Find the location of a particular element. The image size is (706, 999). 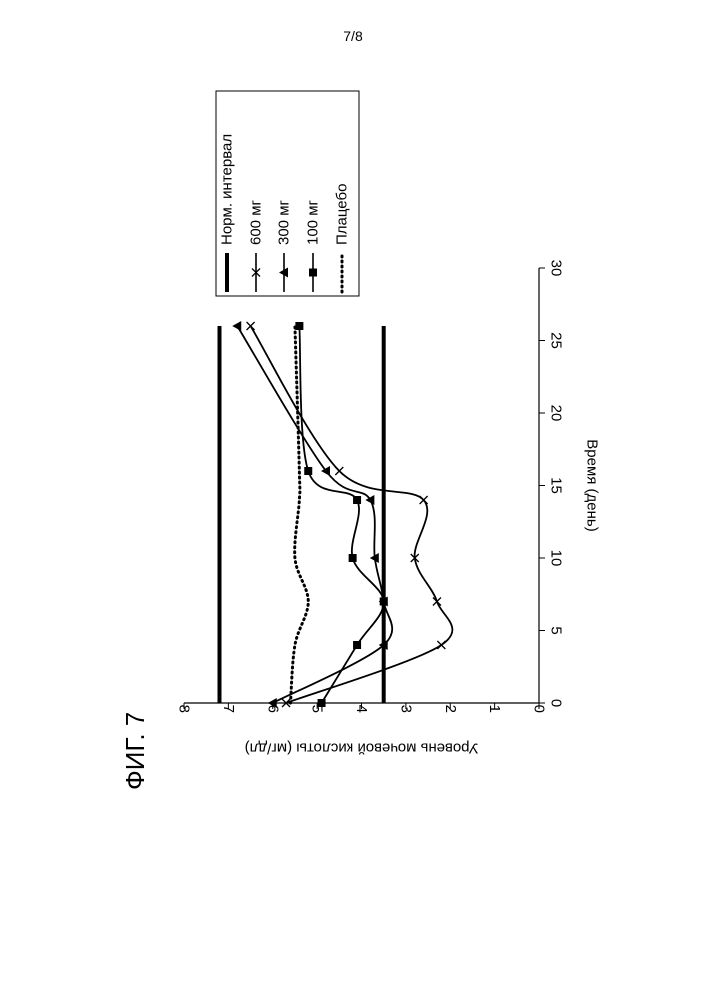

value-tick-label-8: 8 is located at coordinates (184, 709).